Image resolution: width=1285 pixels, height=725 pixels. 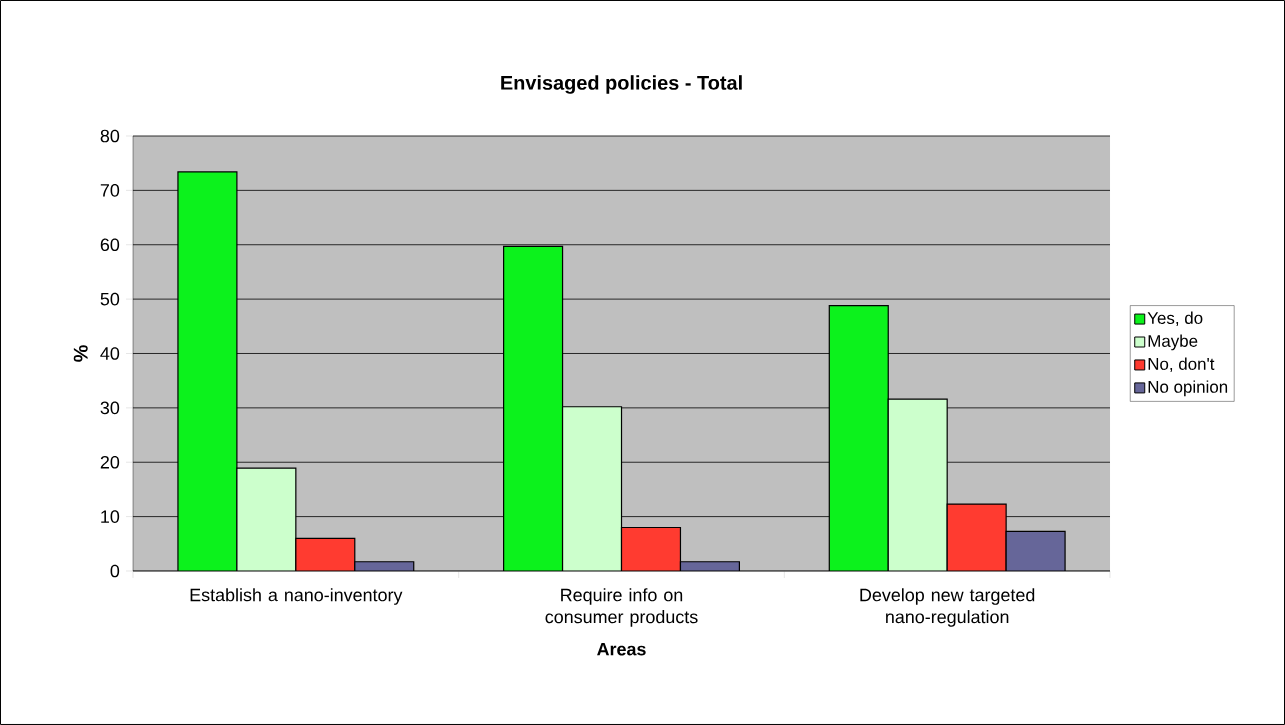 What do you see at coordinates (110, 245) in the screenshot?
I see `y-tick-label: 60` at bounding box center [110, 245].